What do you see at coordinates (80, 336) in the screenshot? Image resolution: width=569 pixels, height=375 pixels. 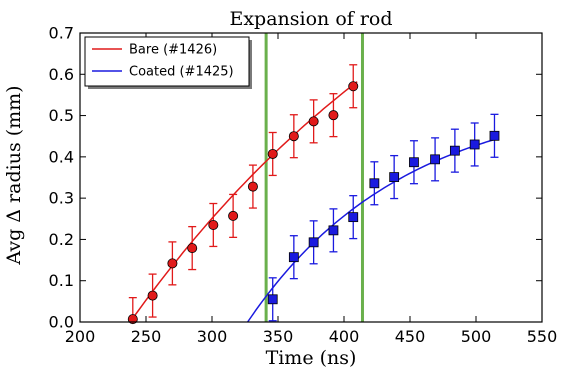 I see `x-tick-label: 200` at bounding box center [80, 336].